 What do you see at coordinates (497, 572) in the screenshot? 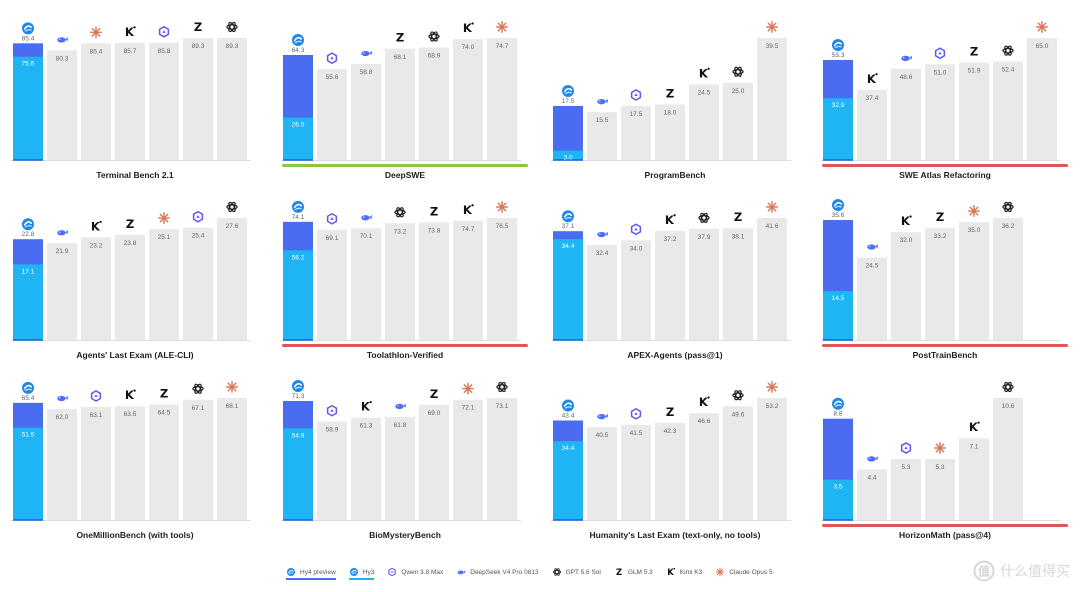
I see `legend-item-deepseek: DeepSeek V4 Pro 0813` at bounding box center [497, 572].